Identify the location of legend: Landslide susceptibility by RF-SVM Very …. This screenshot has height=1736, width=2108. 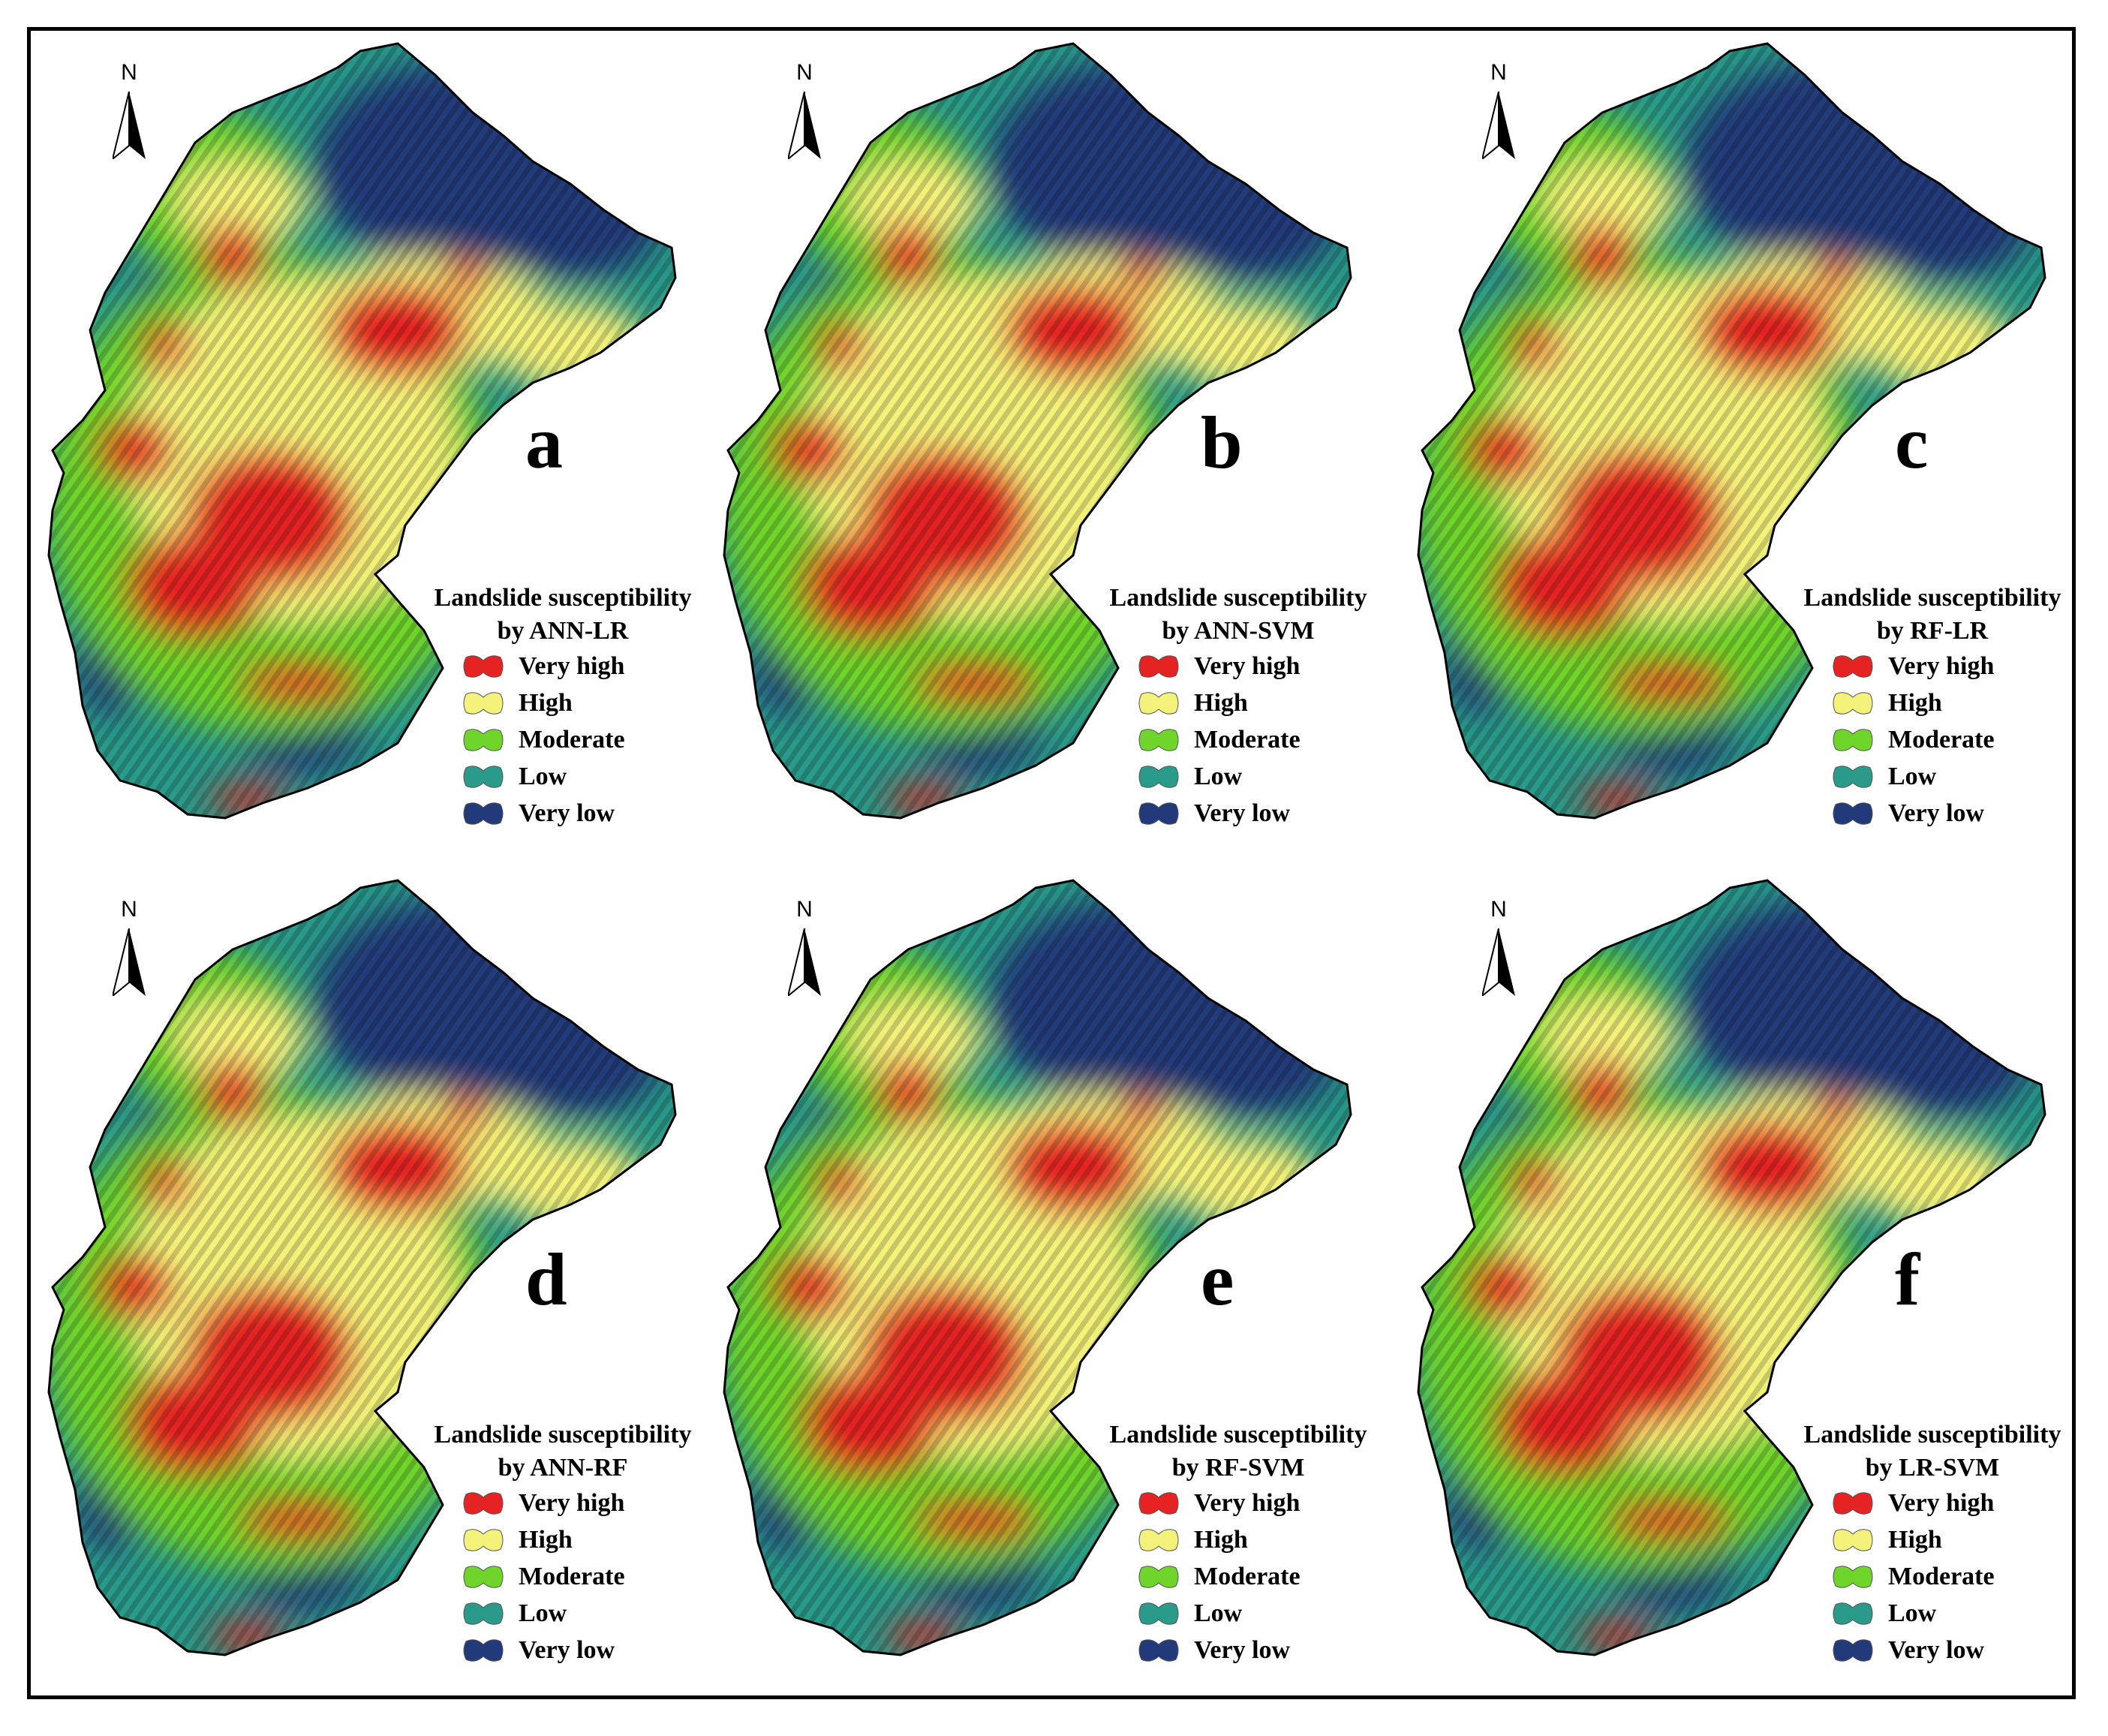
(1238, 1544).